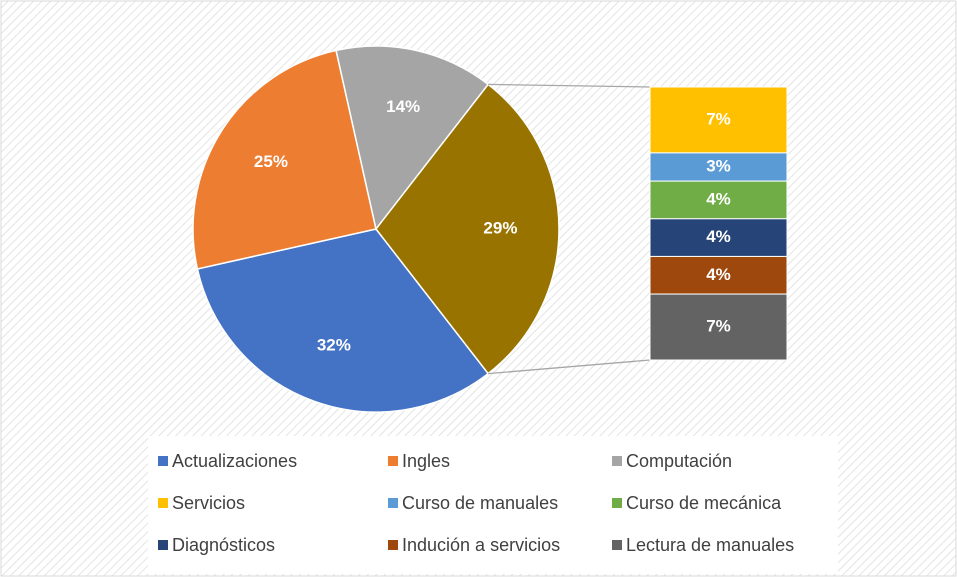 The width and height of the screenshot is (957, 577). What do you see at coordinates (271, 161) in the screenshot?
I see `data-label: 25%` at bounding box center [271, 161].